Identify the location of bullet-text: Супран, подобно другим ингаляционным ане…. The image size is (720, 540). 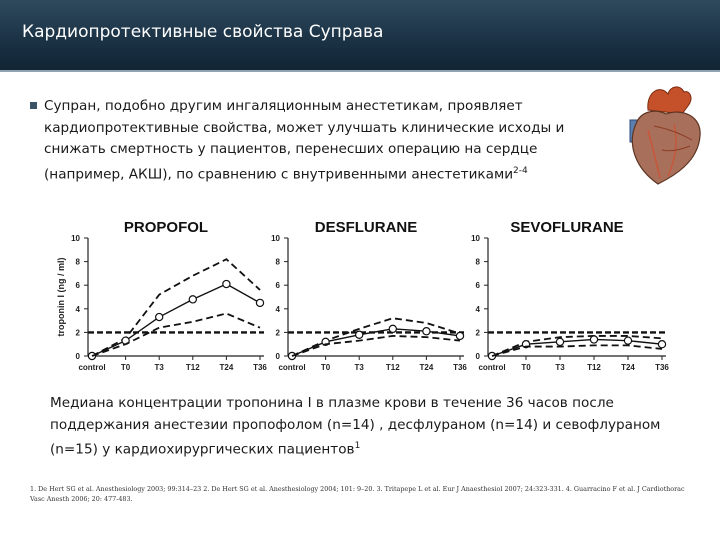
(304, 140).